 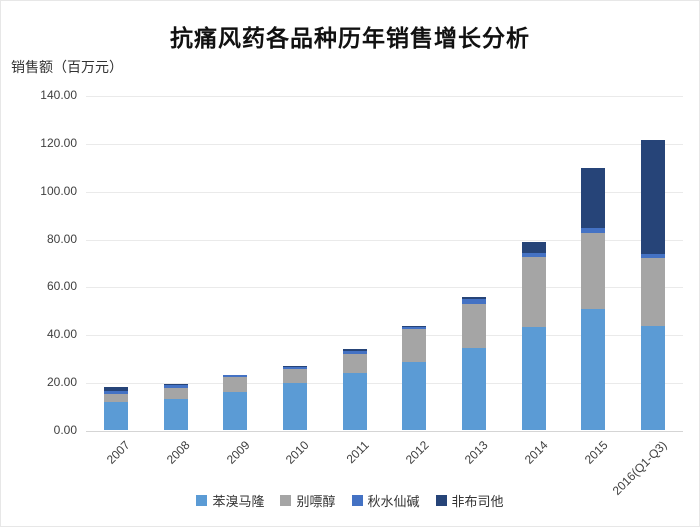 I want to click on y-axis-title: 销售额（百万元）, so click(x=67, y=67).